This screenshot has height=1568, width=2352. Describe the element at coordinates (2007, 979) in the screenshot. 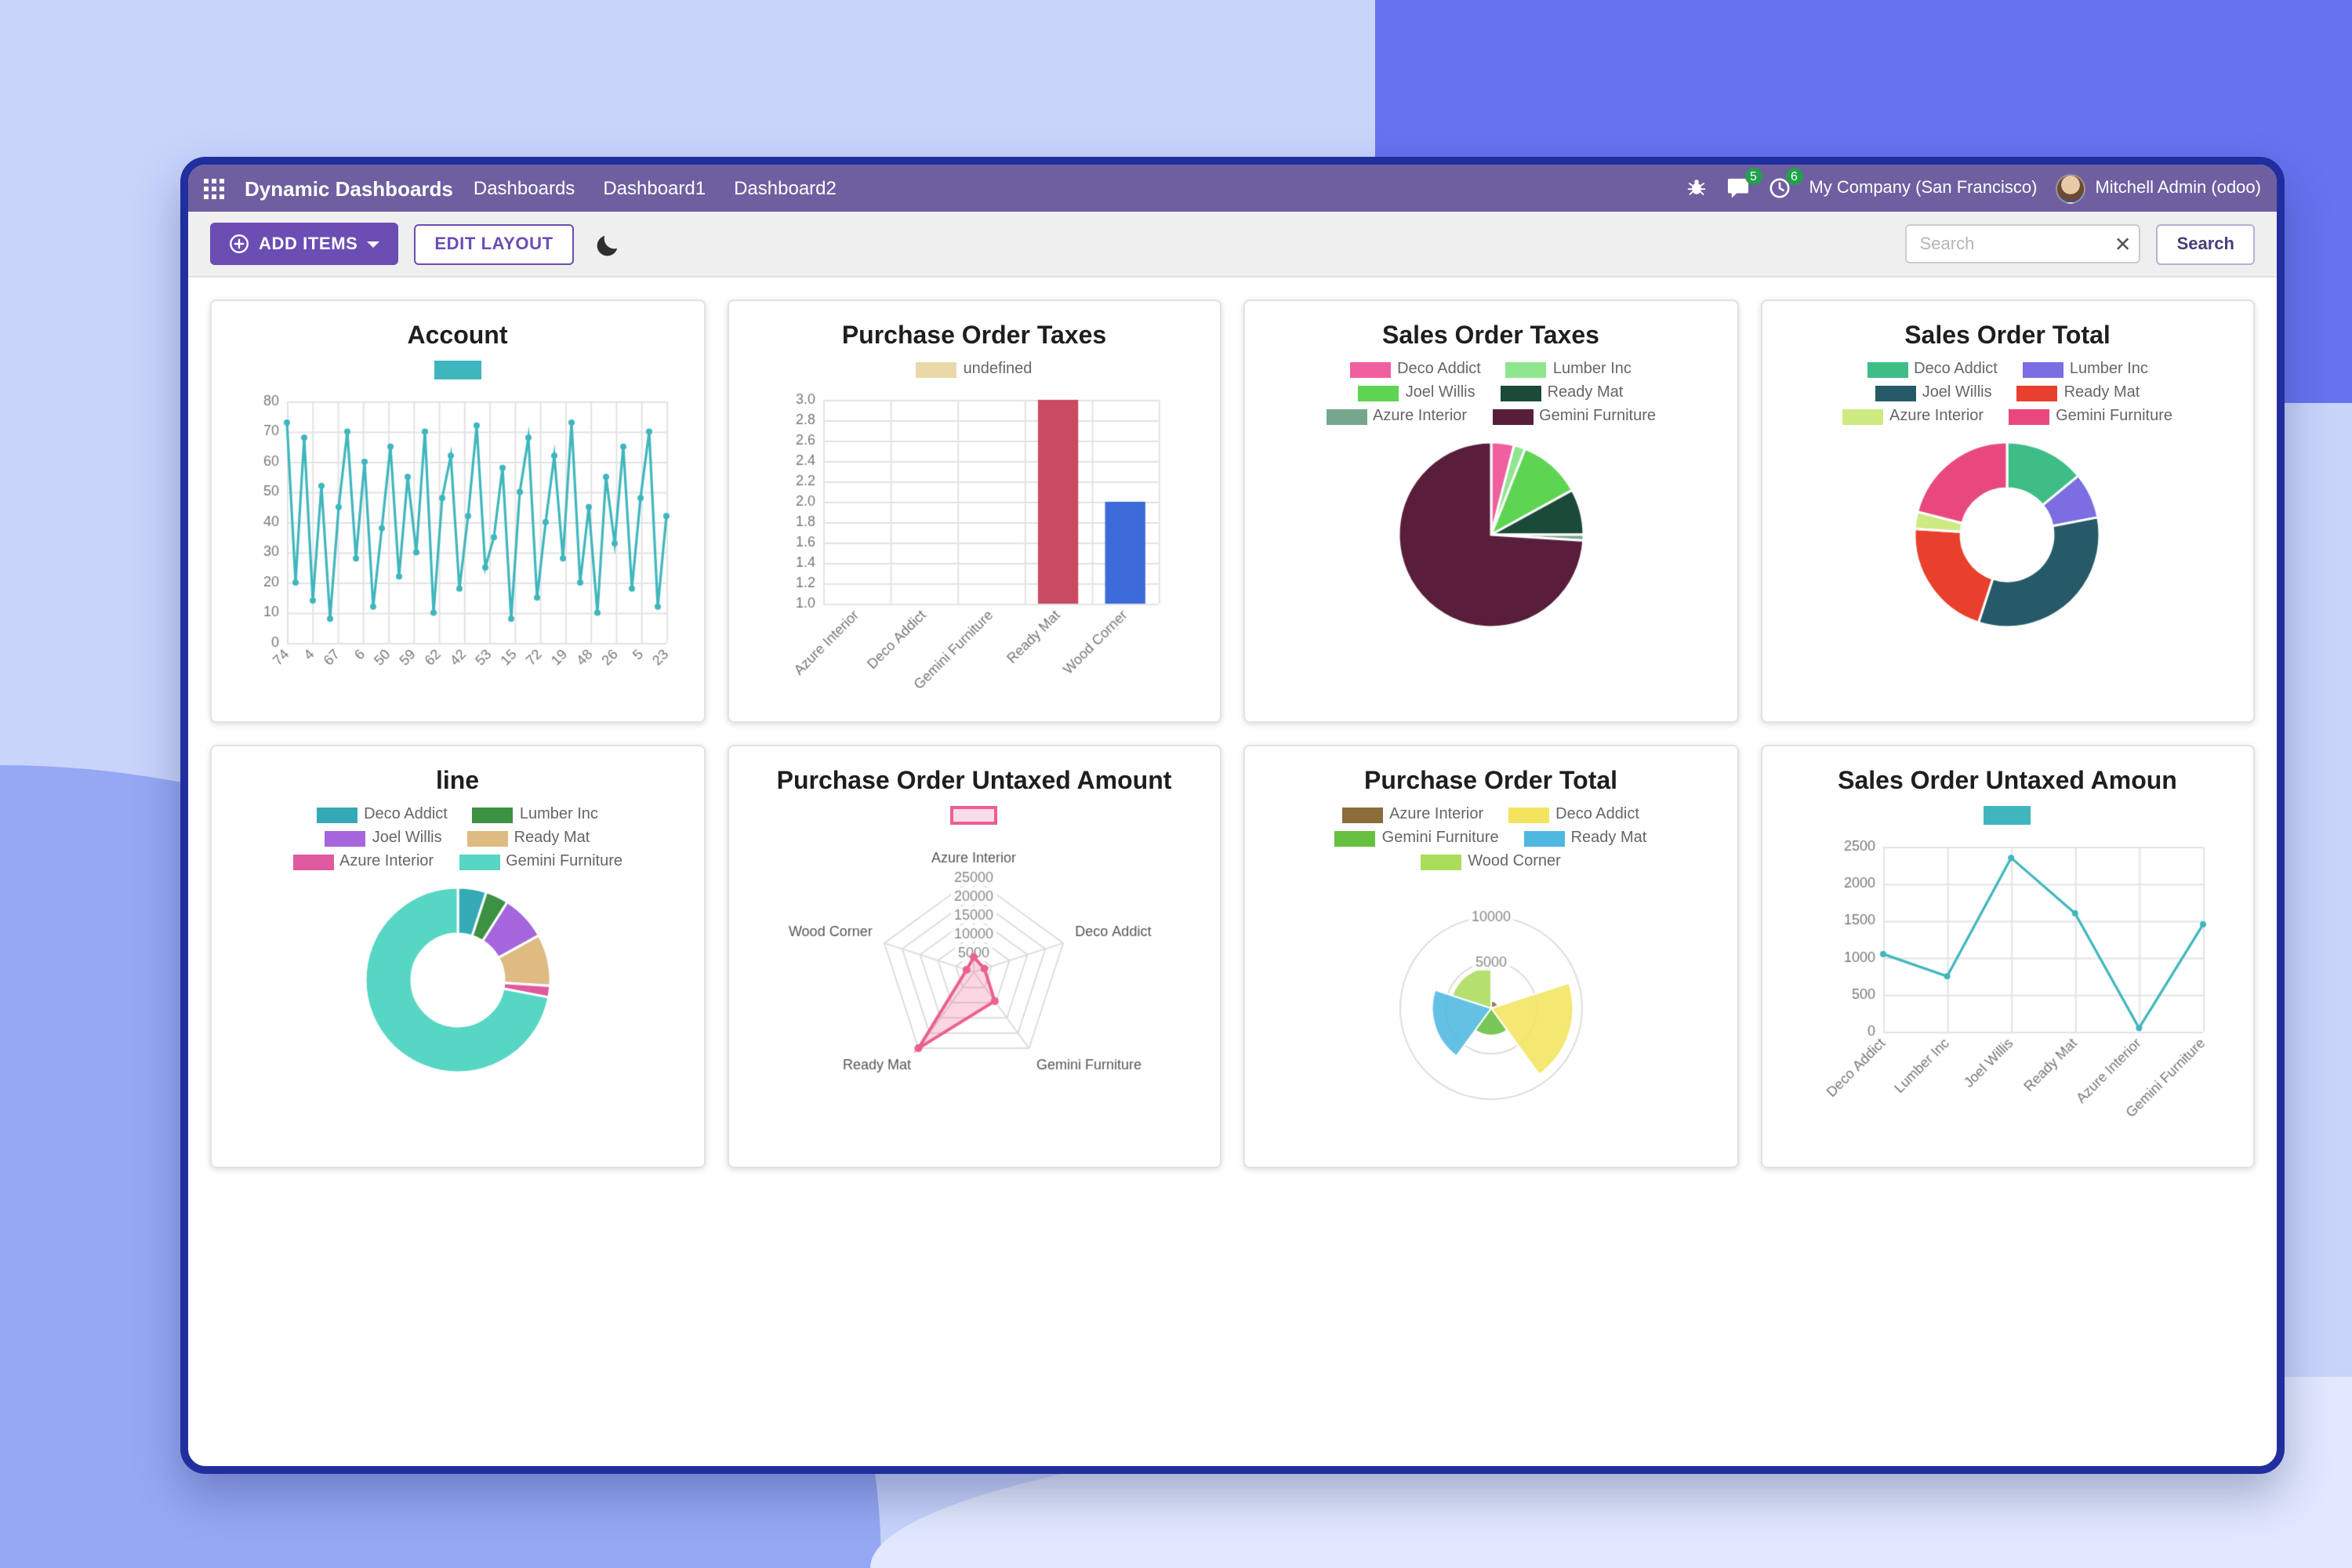

I see `sales-order-untaxed-line-chart` at that location.